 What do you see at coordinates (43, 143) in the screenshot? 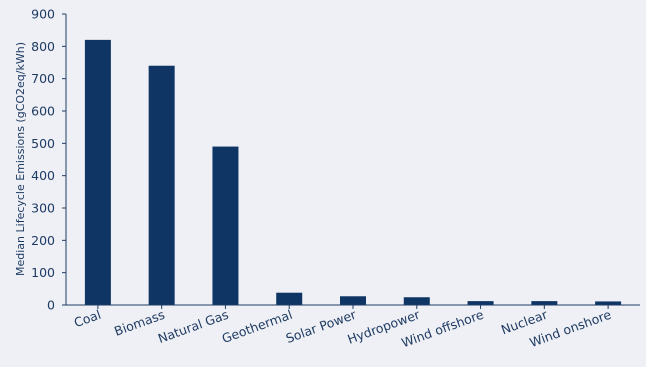
I see `y-tick-label: 500` at bounding box center [43, 143].